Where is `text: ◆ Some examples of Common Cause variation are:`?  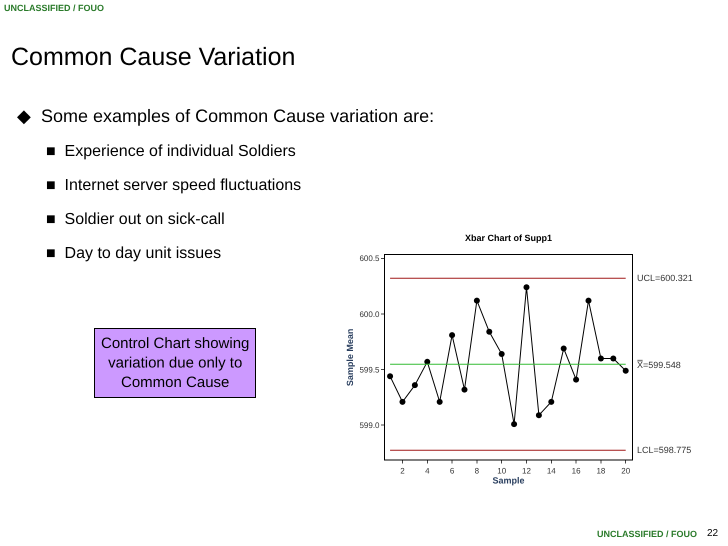
text: ◆ Some examples of Common Cause variation are: is located at coordinates (225, 116).